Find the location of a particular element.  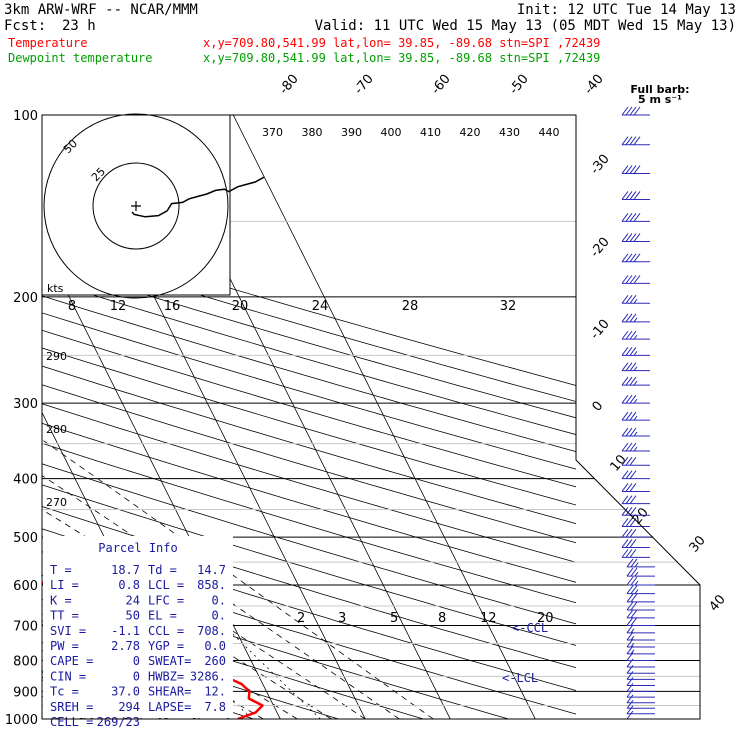

theta-label: 440 is located at coordinates (549, 132).